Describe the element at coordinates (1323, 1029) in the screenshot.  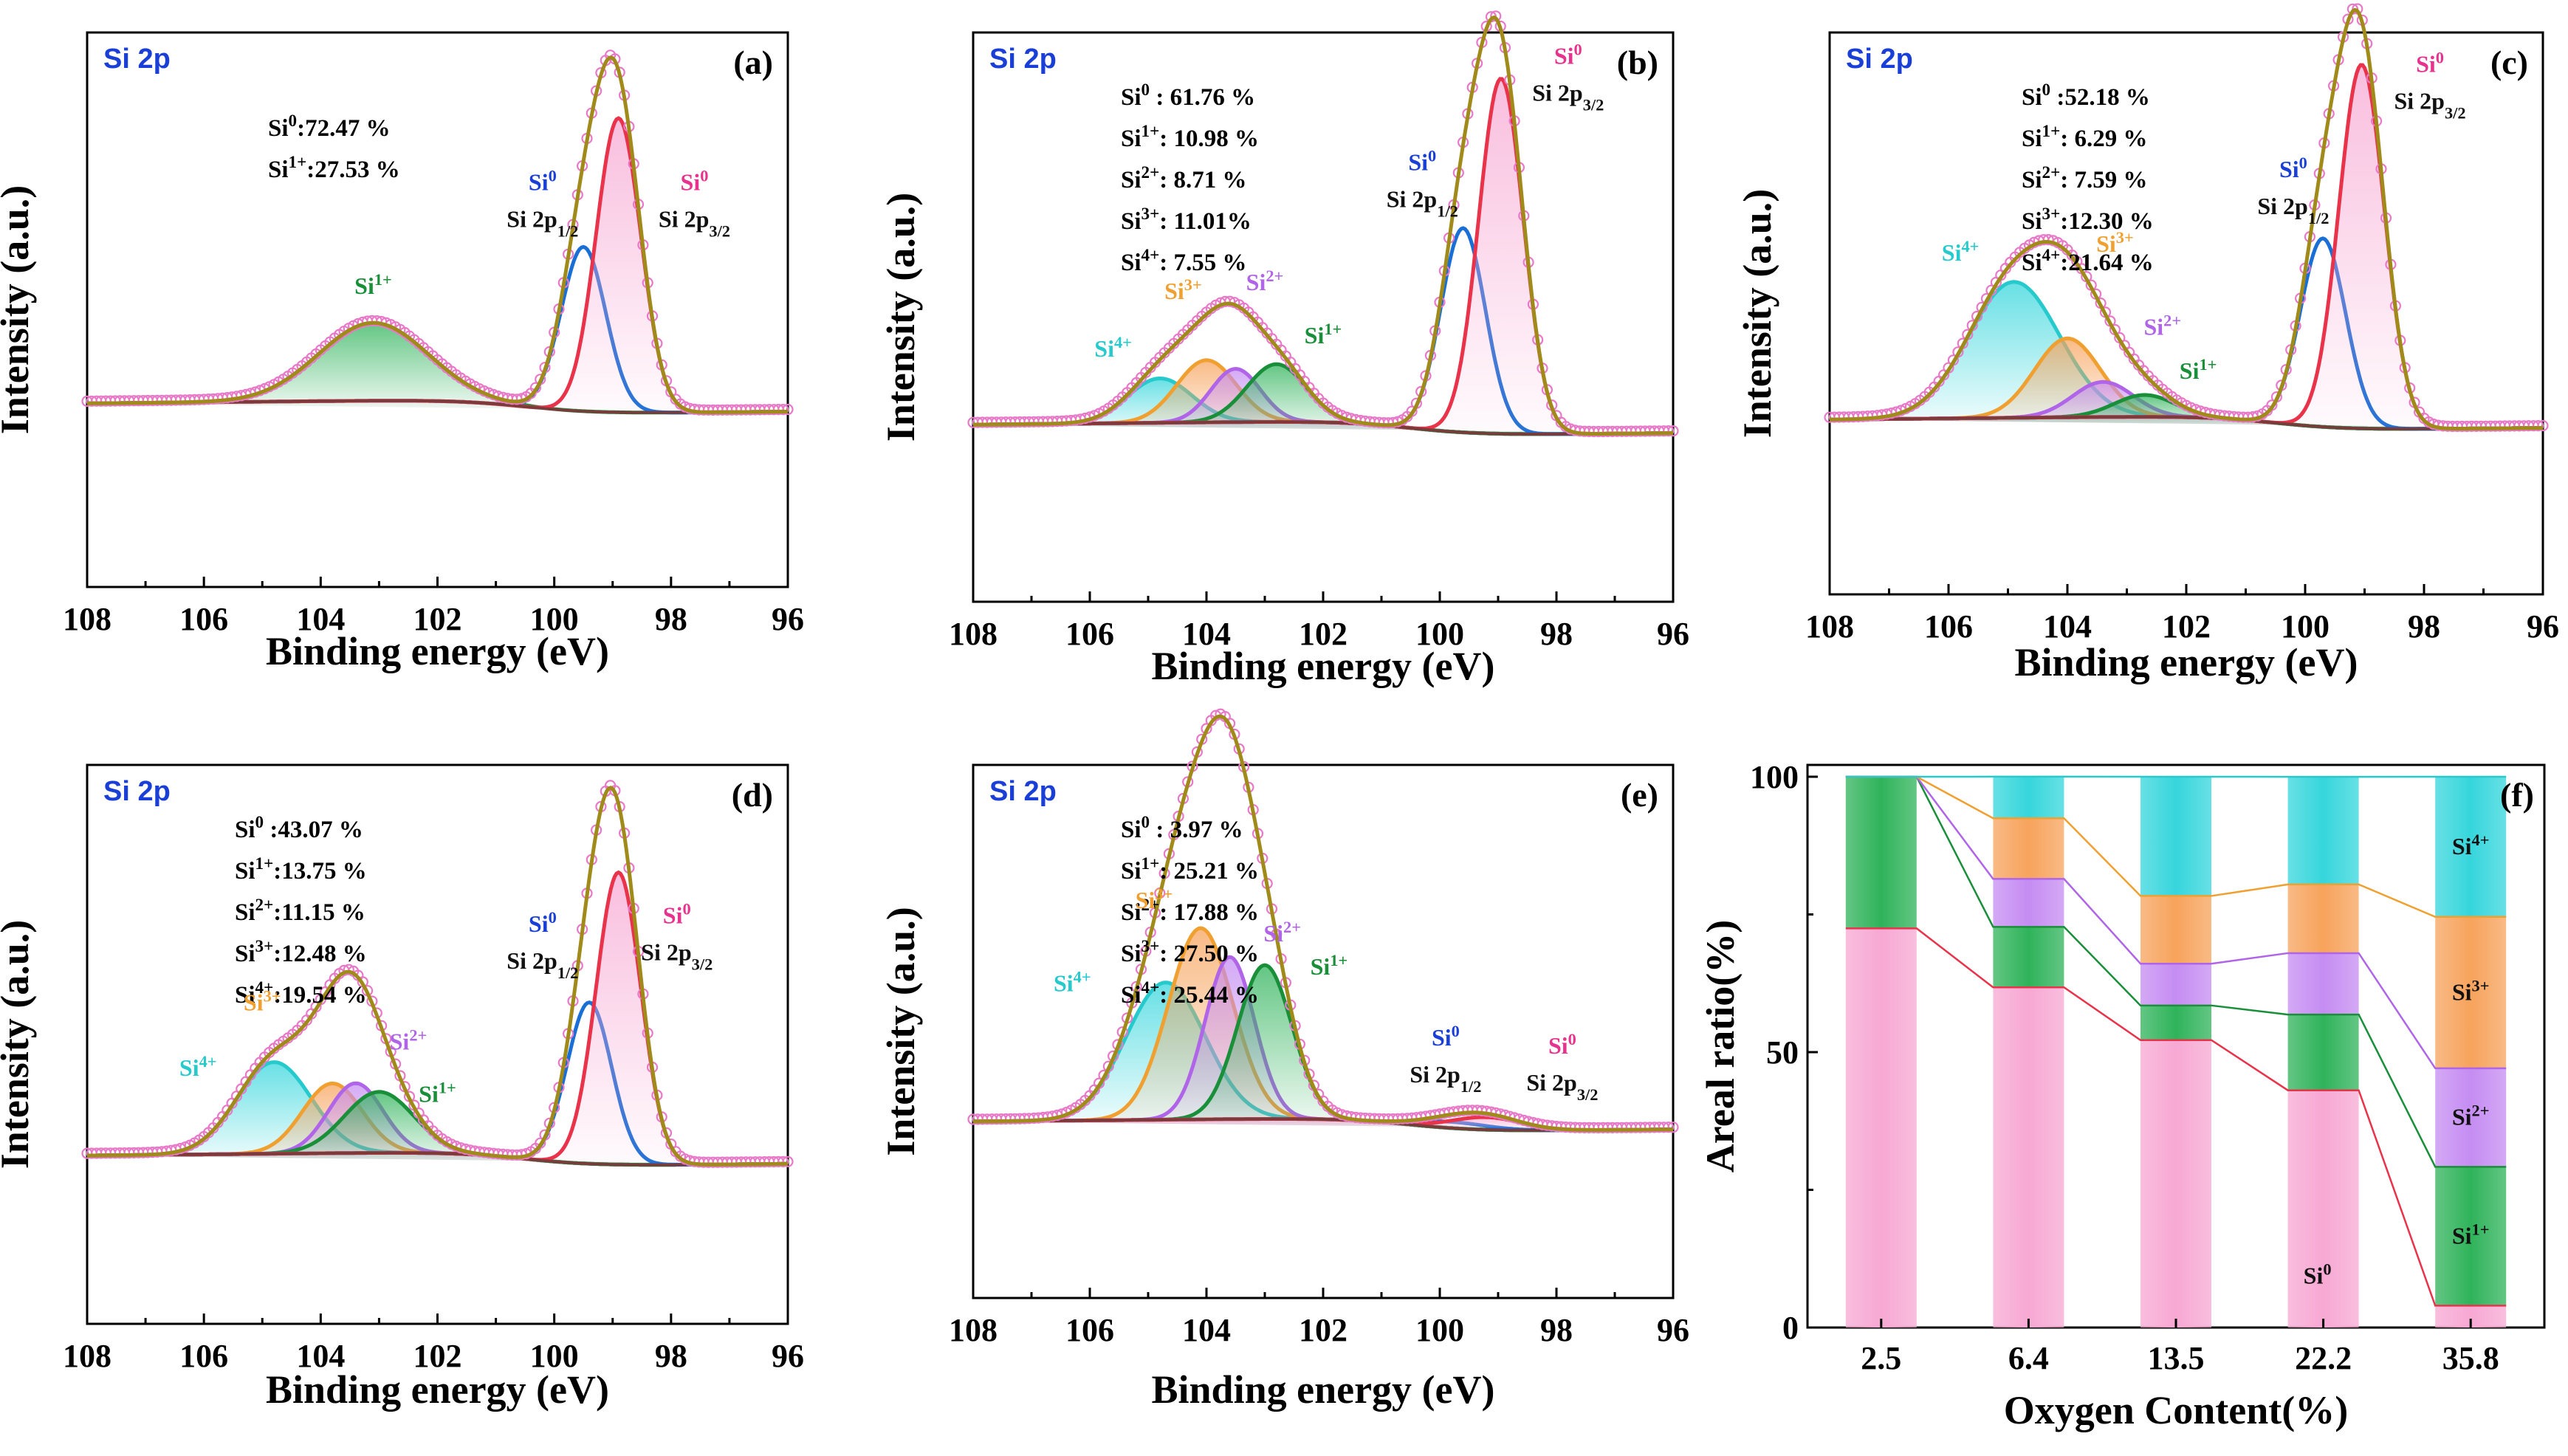
I see `peak-fill-Si3` at that location.